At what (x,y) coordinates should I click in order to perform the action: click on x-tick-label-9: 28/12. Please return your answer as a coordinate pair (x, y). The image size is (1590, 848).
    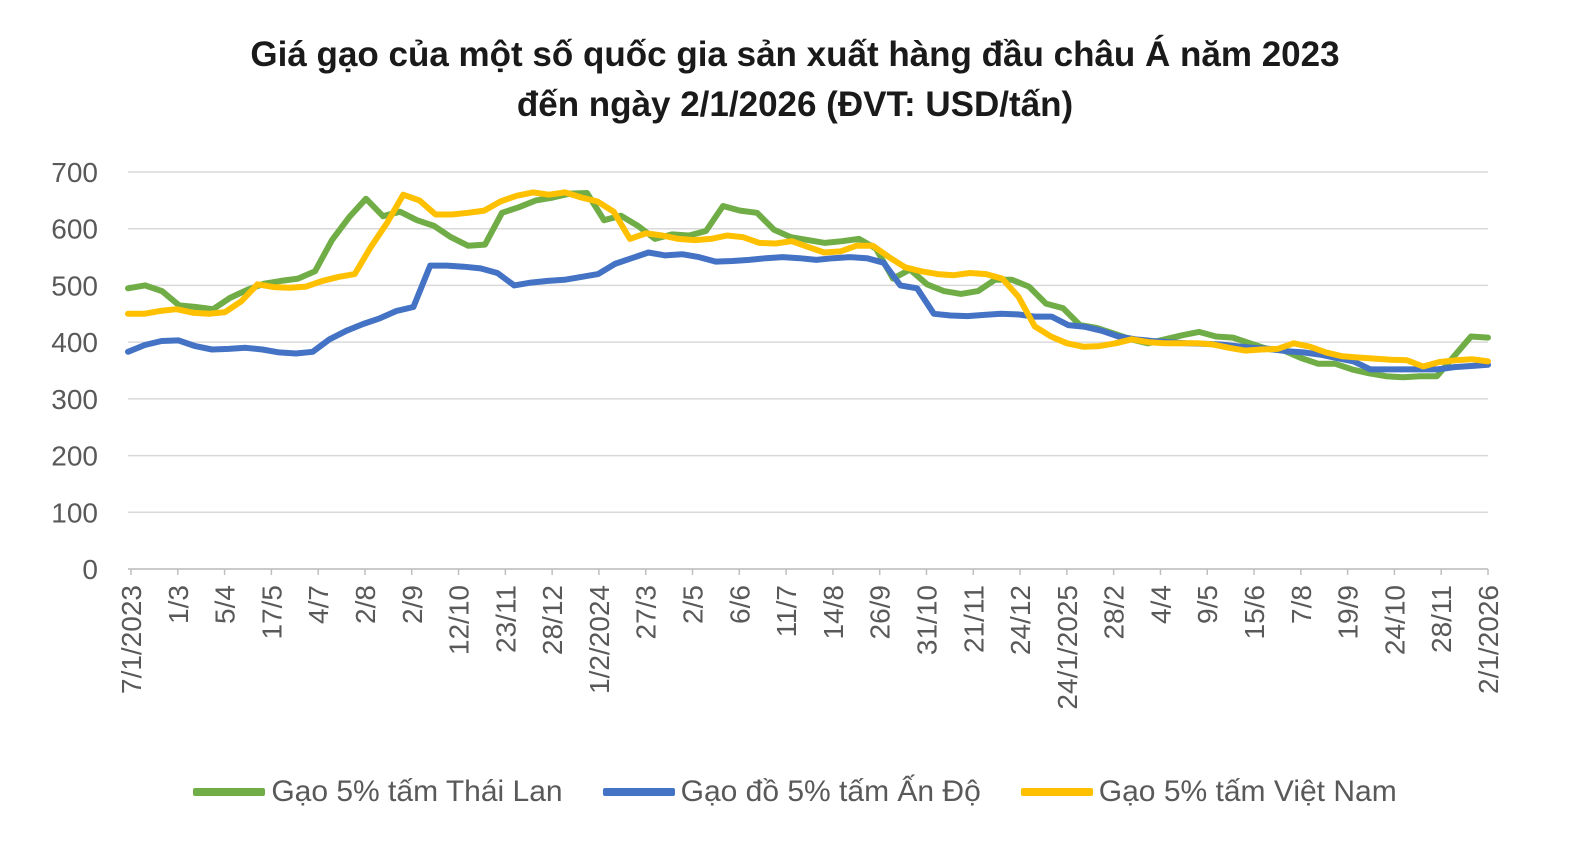
    Looking at the image, I should click on (552, 620).